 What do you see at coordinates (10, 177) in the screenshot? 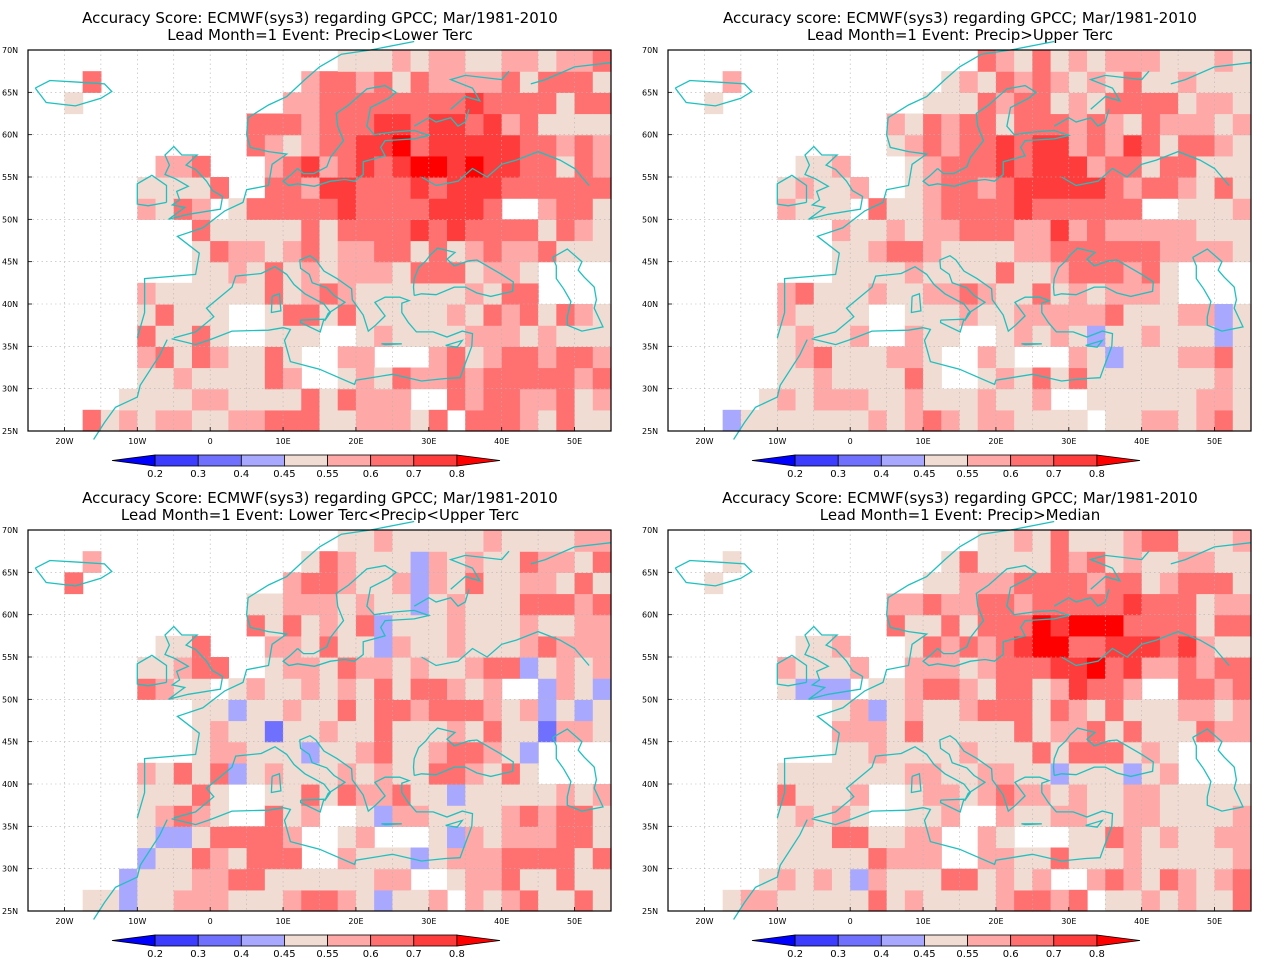
I see `lat-label: 55N` at bounding box center [10, 177].